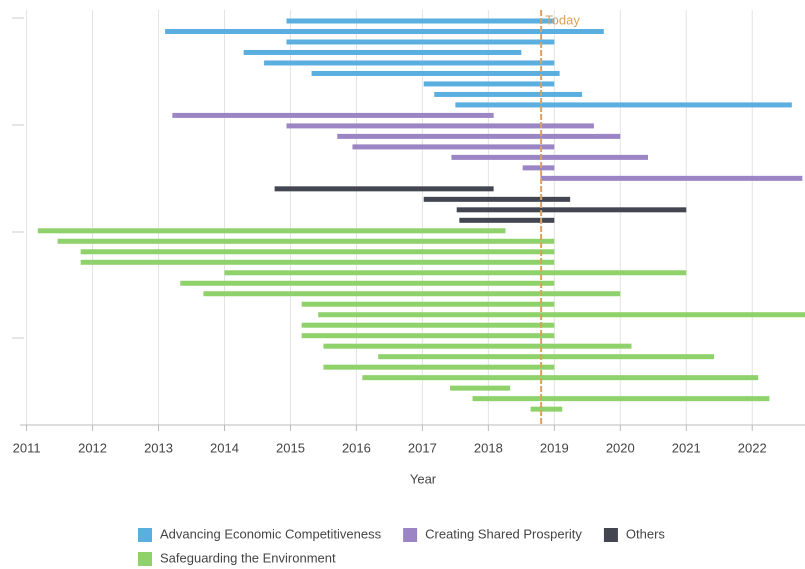 The width and height of the screenshot is (805, 569). Describe the element at coordinates (92, 447) in the screenshot. I see `x-tick-label: 2012` at that location.